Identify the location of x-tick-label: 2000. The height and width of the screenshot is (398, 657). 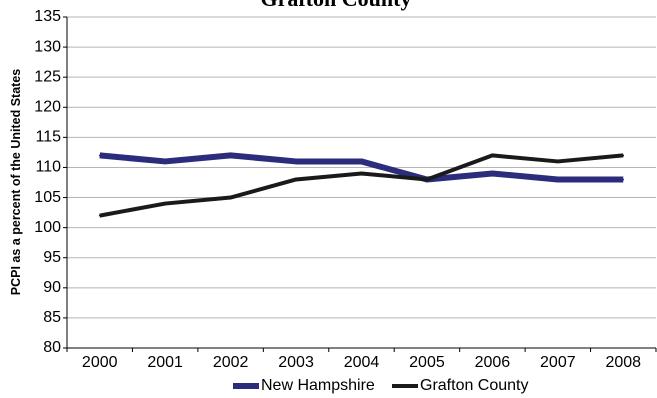
(100, 362).